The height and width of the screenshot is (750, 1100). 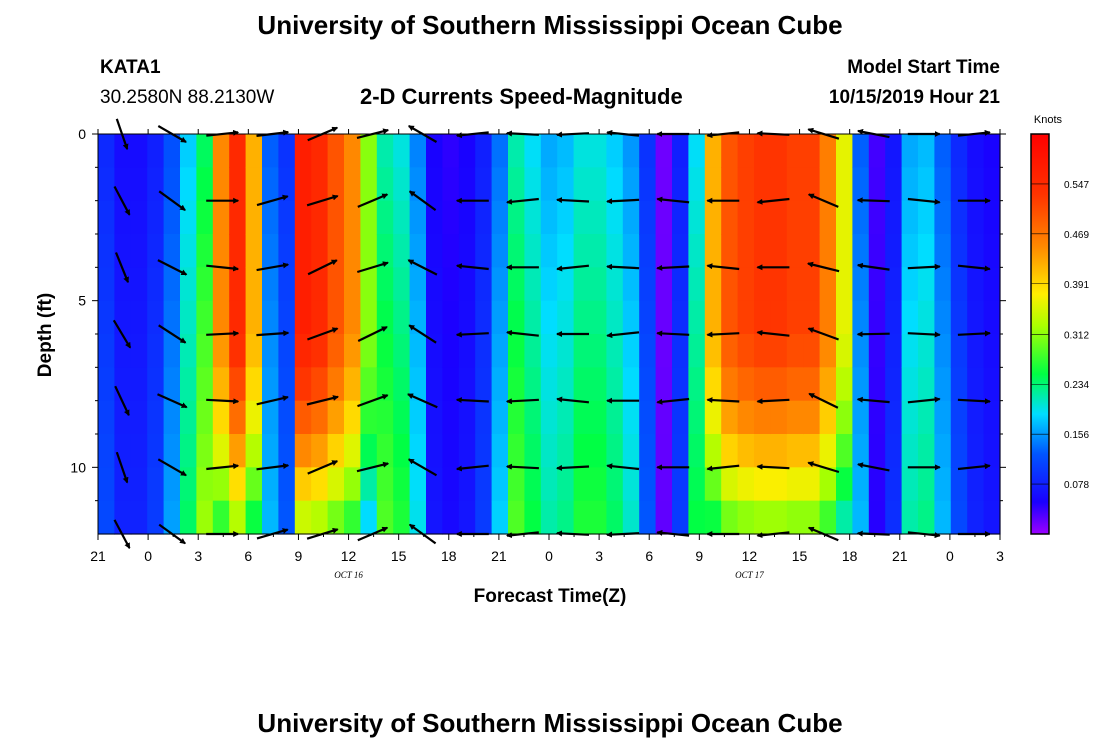 What do you see at coordinates (98, 556) in the screenshot?
I see `x-tick-label: 21` at bounding box center [98, 556].